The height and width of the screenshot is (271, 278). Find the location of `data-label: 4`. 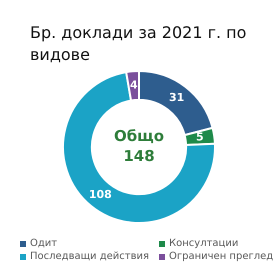

data-label: 4 is located at coordinates (134, 85).